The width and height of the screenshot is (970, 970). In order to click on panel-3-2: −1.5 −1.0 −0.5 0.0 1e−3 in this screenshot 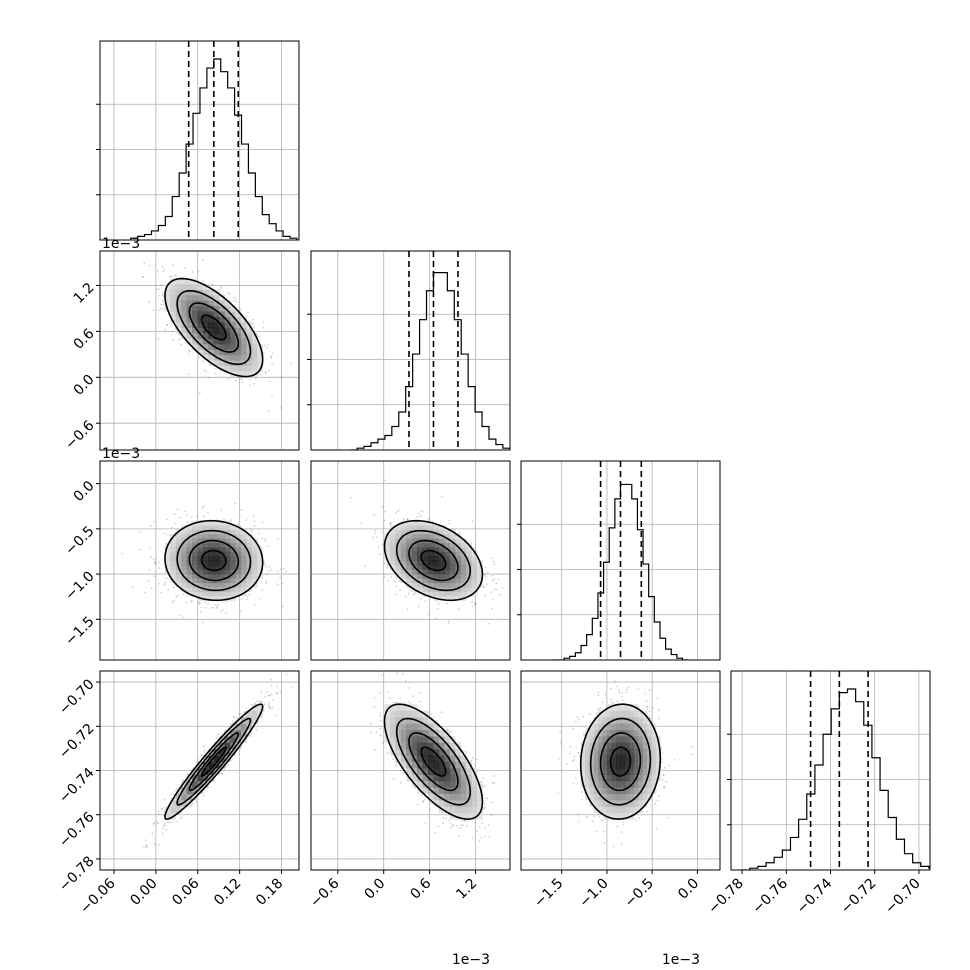, I will do `click(620, 819)`.